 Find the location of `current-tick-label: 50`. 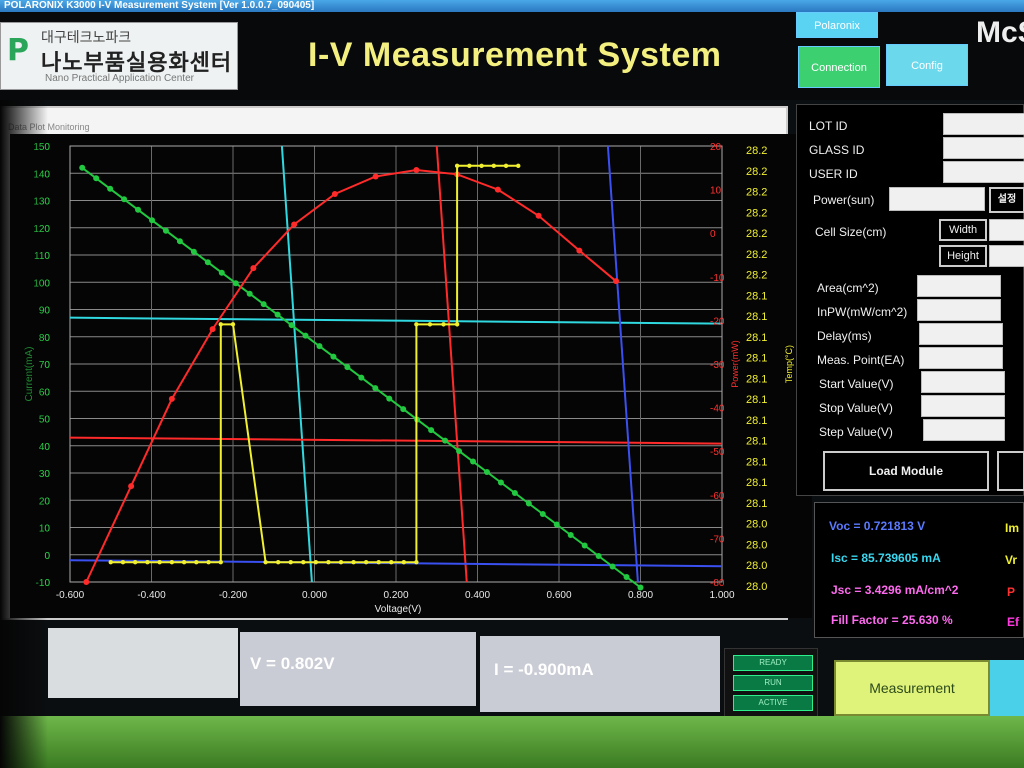

current-tick-label: 50 is located at coordinates (45, 420).